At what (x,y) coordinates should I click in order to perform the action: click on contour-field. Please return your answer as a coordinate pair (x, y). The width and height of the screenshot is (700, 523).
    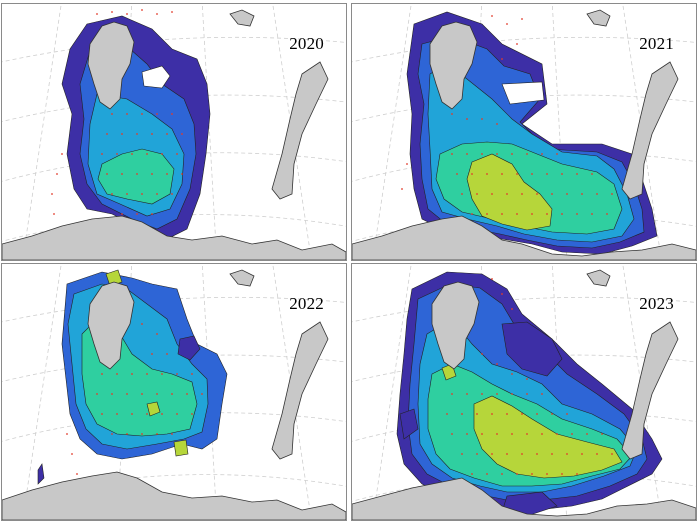
    Looking at the image, I should click on (136, 127).